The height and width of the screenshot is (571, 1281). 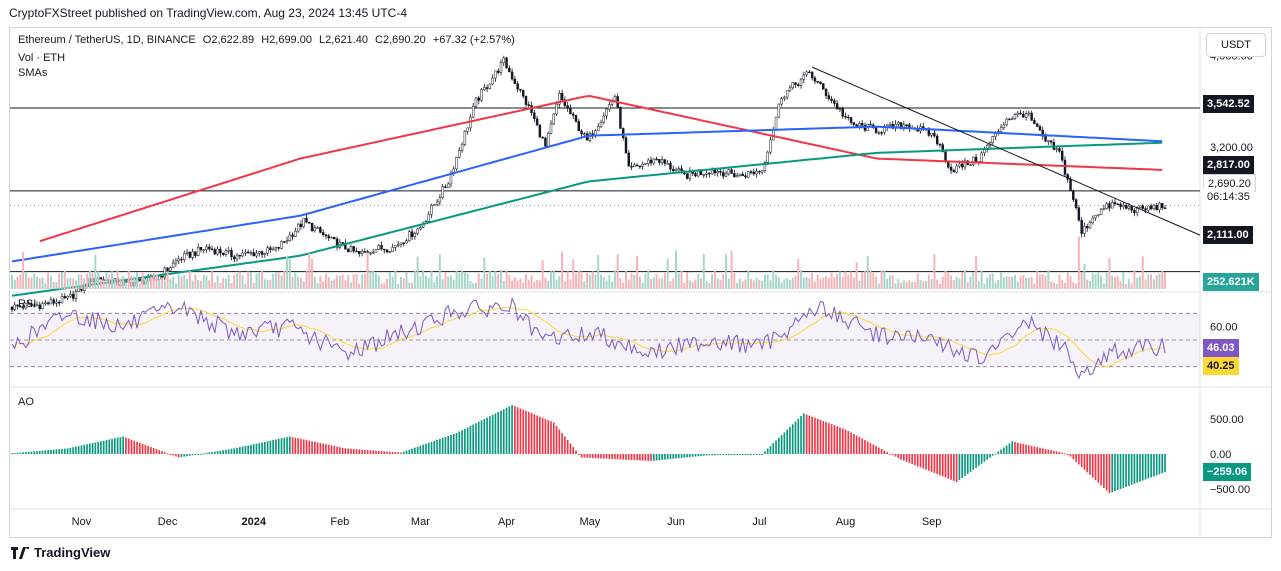 What do you see at coordinates (343, 40) in the screenshot?
I see `low-value: L2,621.40` at bounding box center [343, 40].